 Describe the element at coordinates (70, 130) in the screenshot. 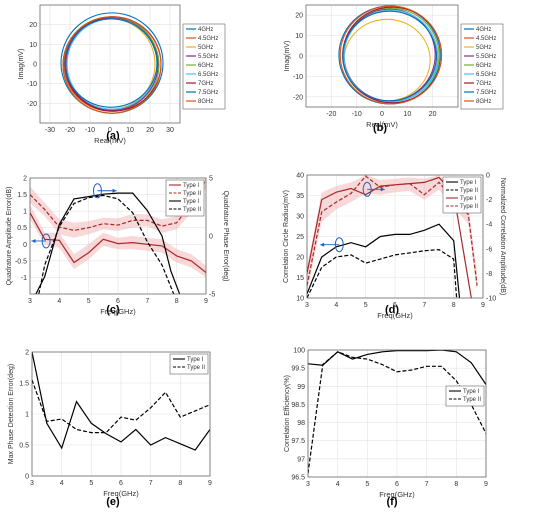

I see `x-tick-label: -20` at that location.